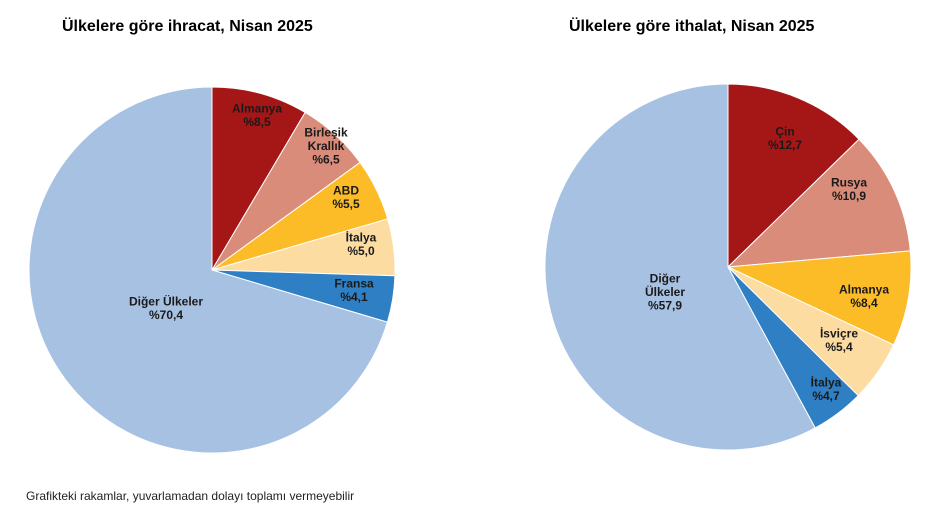 This screenshot has width=942, height=518. Describe the element at coordinates (354, 290) in the screenshot. I see `export-slice-label-4: Fransa %4,1` at that location.